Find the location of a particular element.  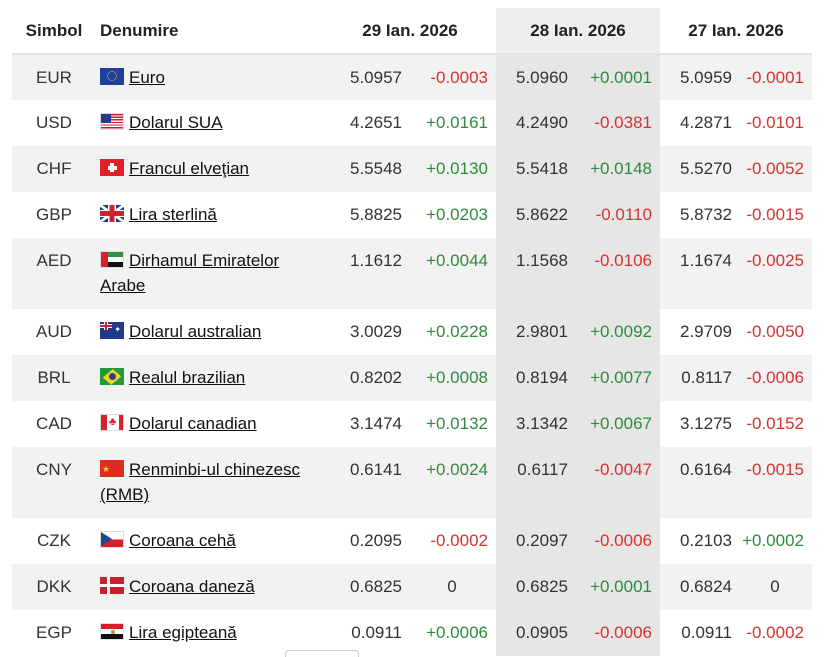

rate-change: -0.0050 is located at coordinates (775, 331).